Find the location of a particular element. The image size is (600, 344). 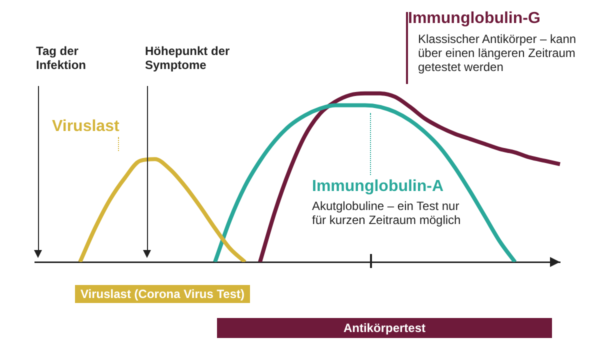

text: Tag der Infektion is located at coordinates (61, 58).